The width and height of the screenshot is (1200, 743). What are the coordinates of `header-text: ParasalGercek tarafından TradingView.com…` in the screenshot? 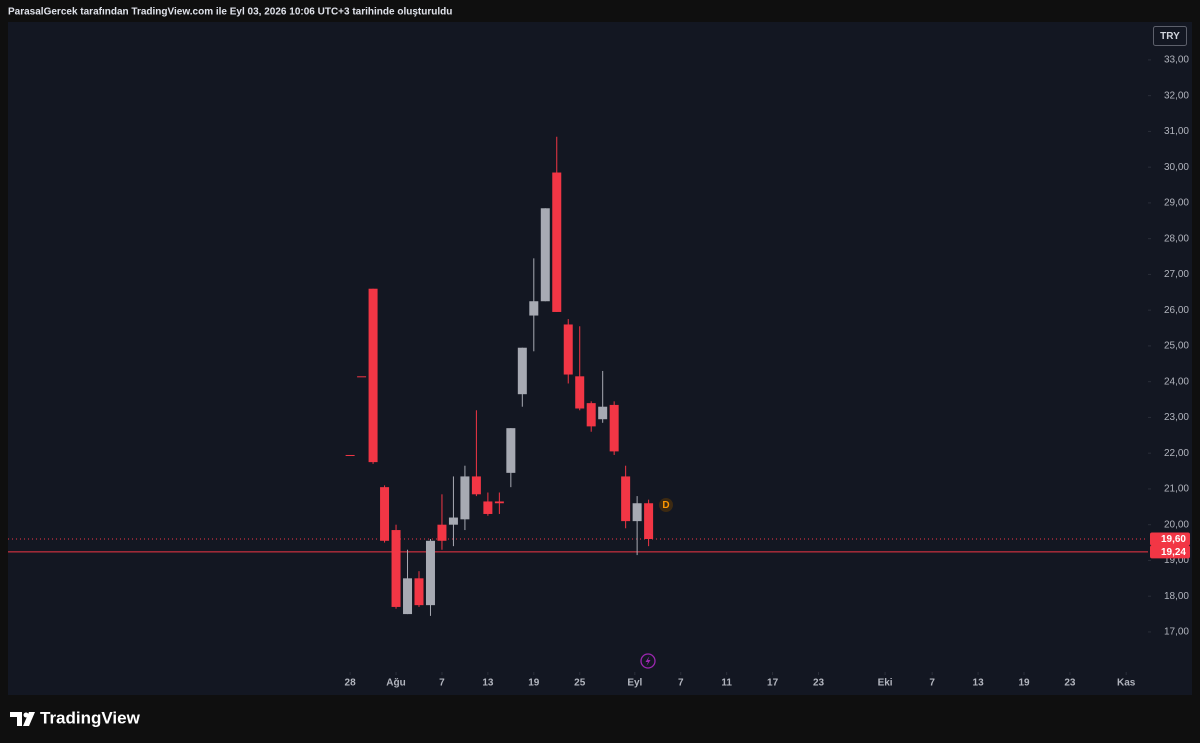 It's located at (230, 12).